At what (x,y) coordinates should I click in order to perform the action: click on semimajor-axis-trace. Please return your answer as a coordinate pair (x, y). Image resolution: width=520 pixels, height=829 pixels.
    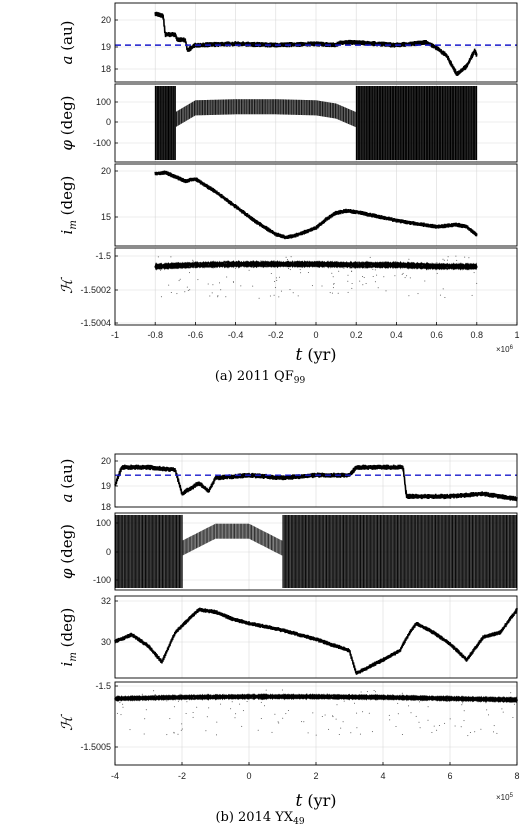
    Looking at the image, I should click on (316, 43).